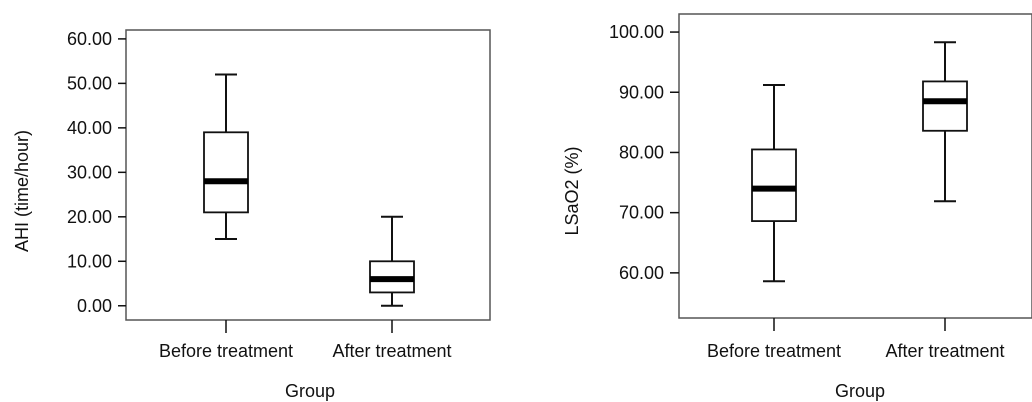 This screenshot has height=402, width=1032. I want to click on y-axis-label: AHI (time/hour), so click(22, 191).